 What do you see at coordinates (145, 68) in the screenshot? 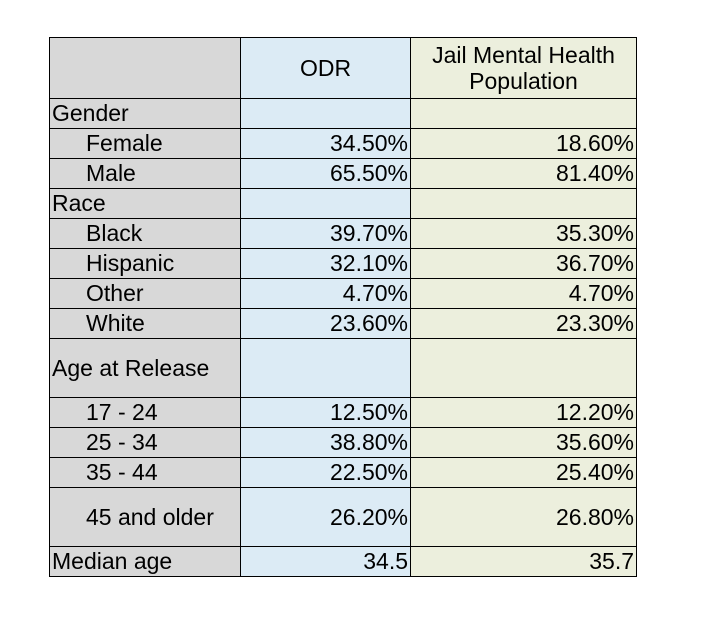
I see `header-corner-cell` at bounding box center [145, 68].